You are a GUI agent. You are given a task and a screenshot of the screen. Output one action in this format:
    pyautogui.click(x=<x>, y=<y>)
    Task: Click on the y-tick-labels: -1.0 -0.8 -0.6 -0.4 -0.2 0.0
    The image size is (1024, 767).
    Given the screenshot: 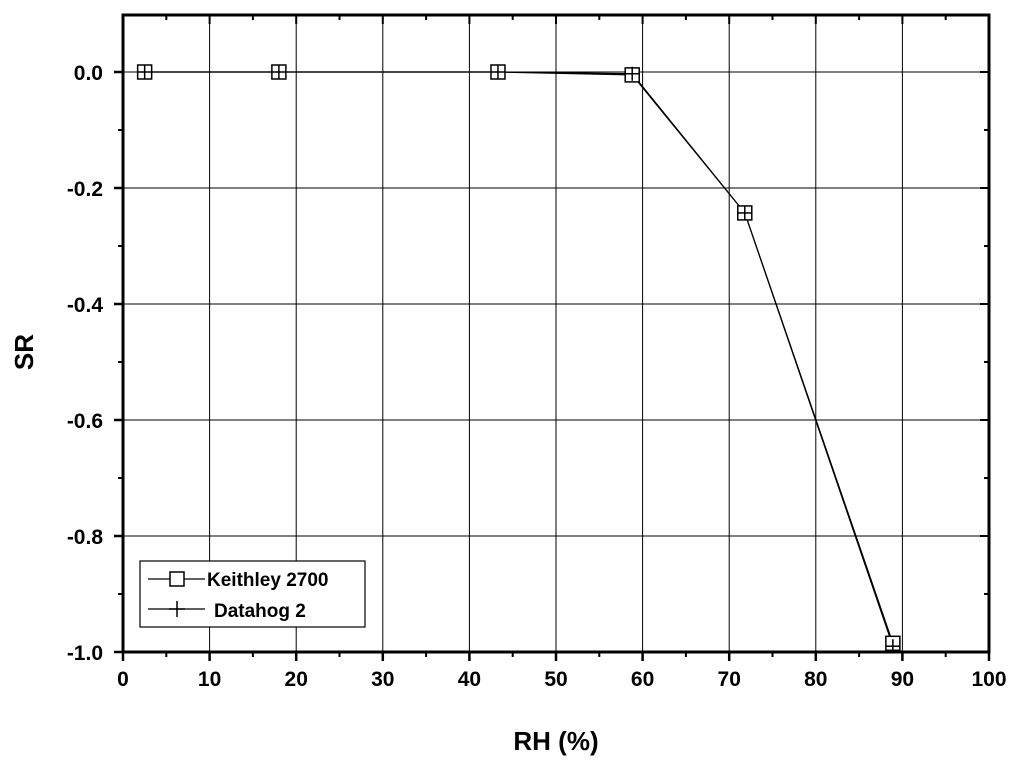 What is the action you would take?
    pyautogui.click(x=85, y=363)
    